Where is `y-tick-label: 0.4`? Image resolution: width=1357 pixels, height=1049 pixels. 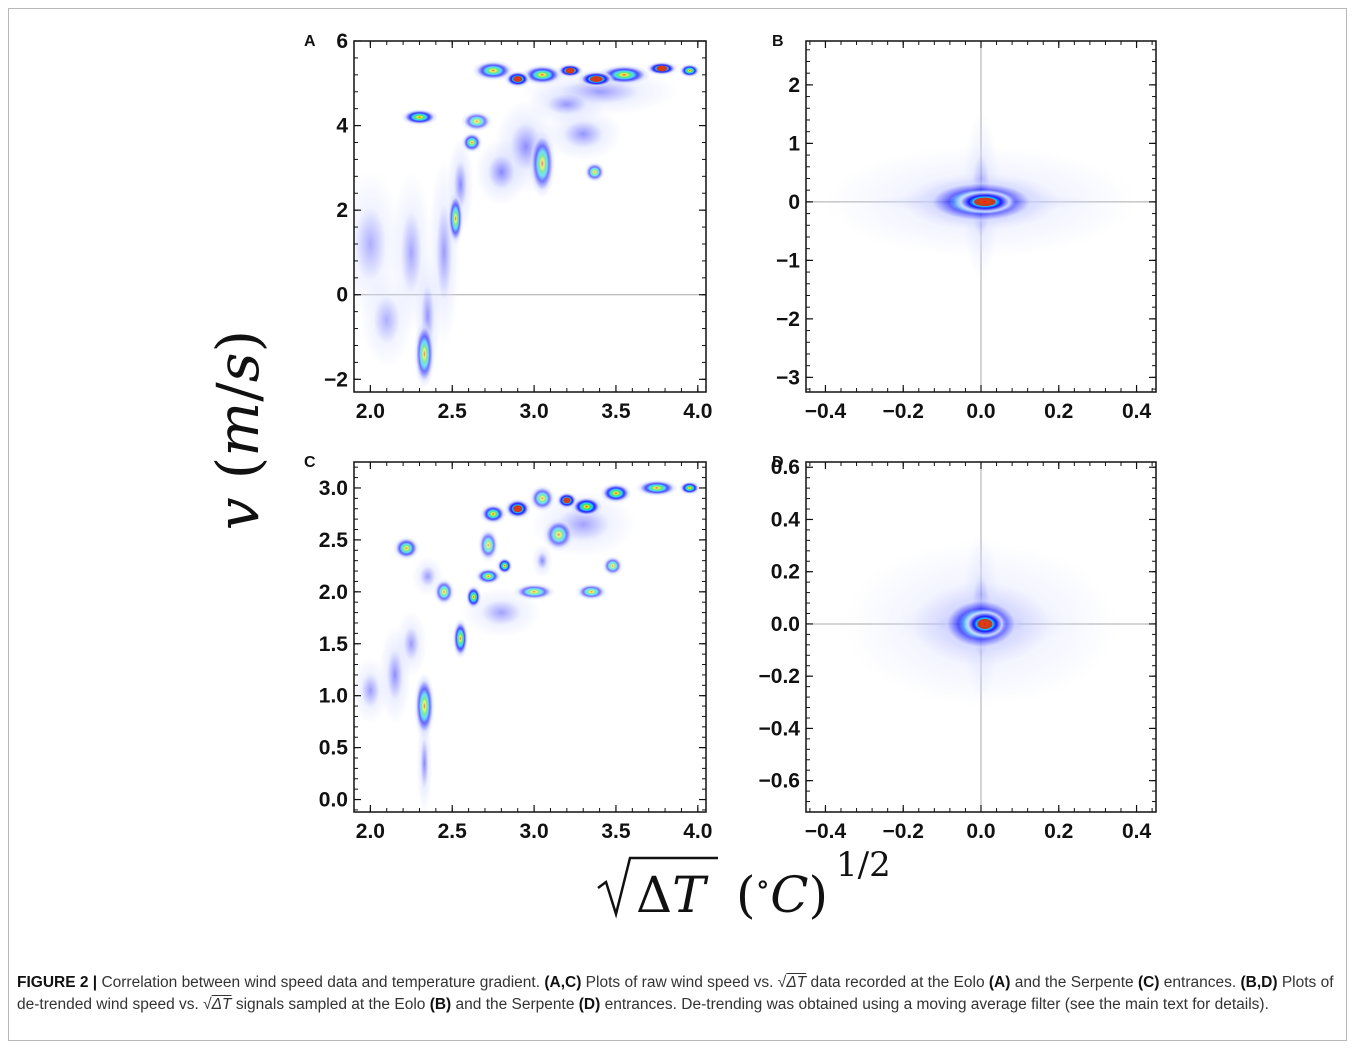
y-tick-label: 0.4 is located at coordinates (786, 519).